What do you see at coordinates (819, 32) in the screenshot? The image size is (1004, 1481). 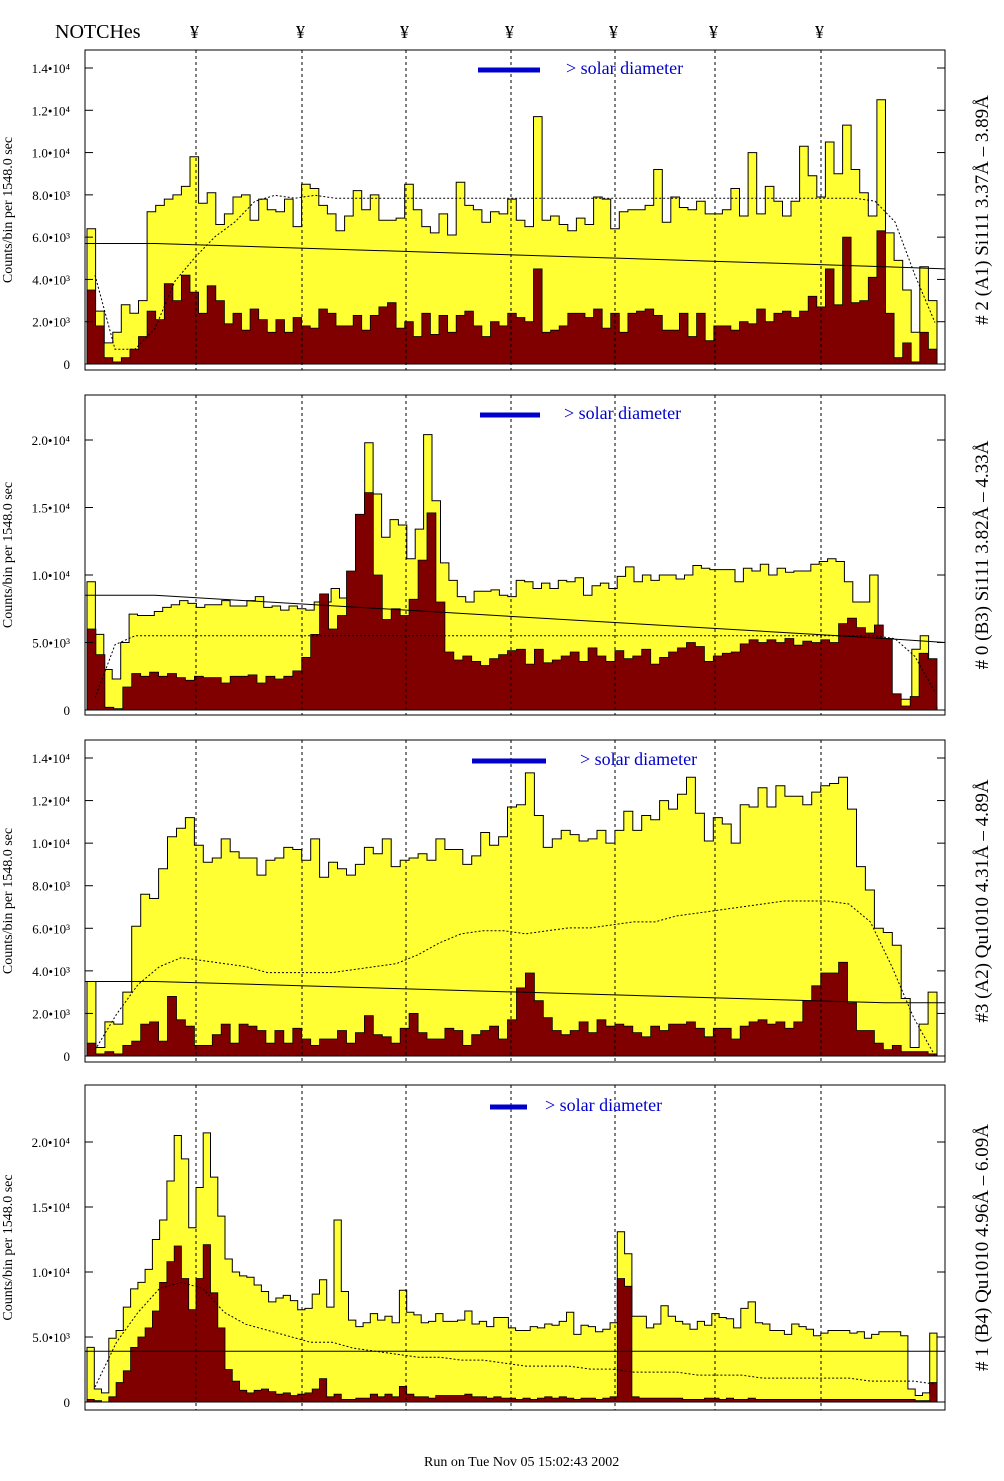 I see `notch-marker-7: ¥` at bounding box center [819, 32].